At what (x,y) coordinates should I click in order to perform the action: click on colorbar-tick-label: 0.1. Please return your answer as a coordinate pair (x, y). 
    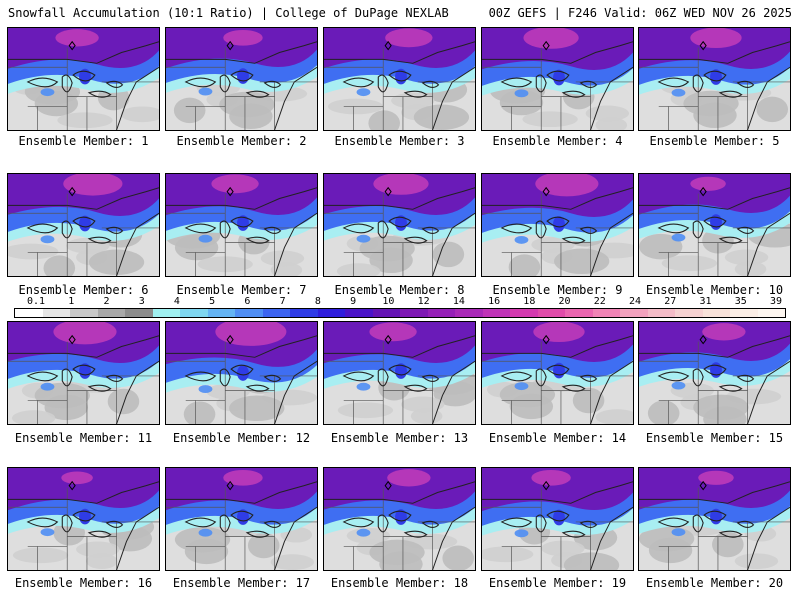
    Looking at the image, I should click on (36, 301).